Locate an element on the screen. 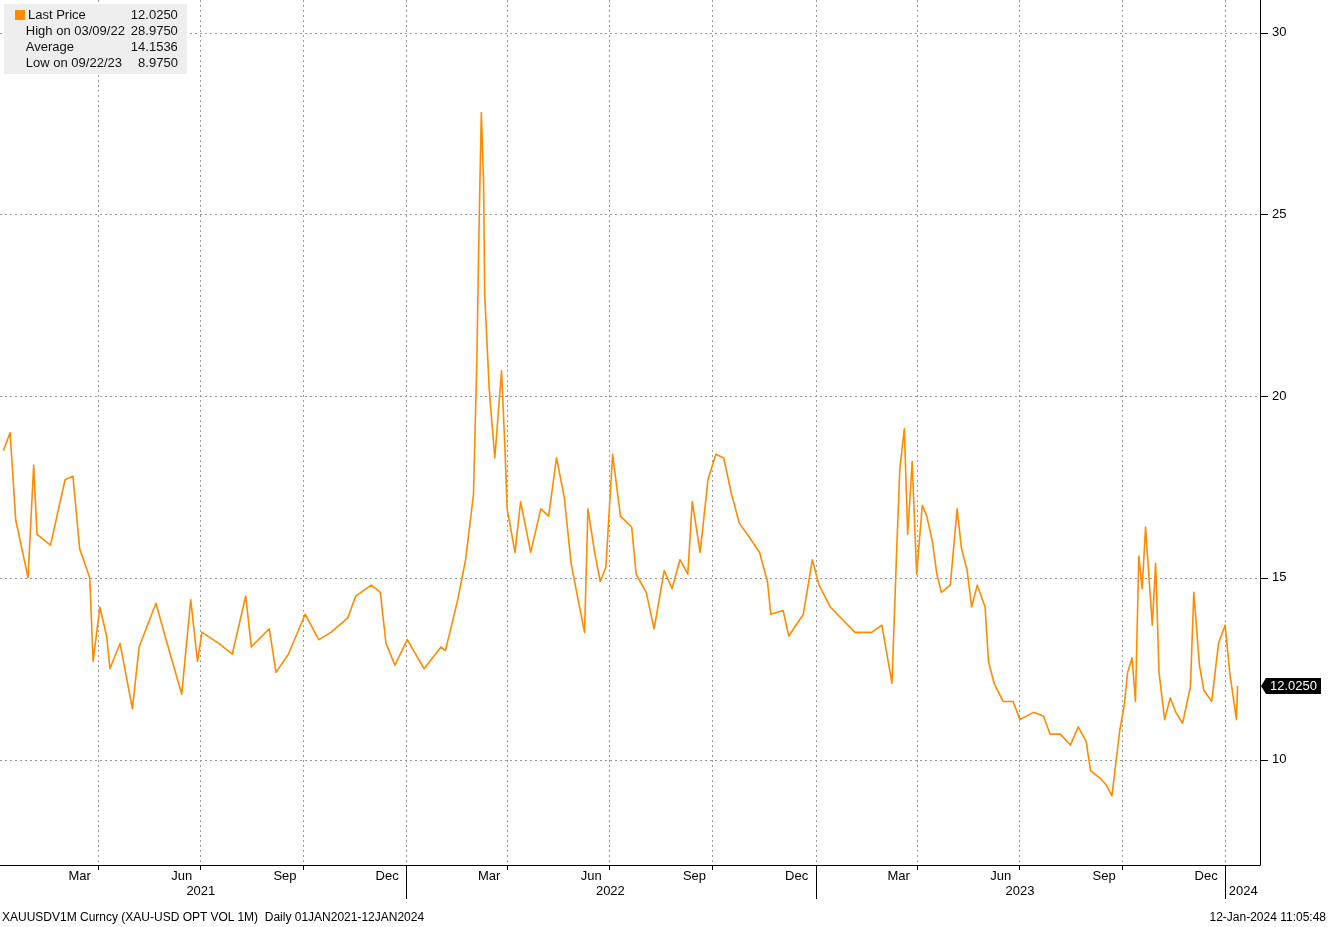 This screenshot has height=927, width=1328. legend-label: Last Price is located at coordinates (57, 15).